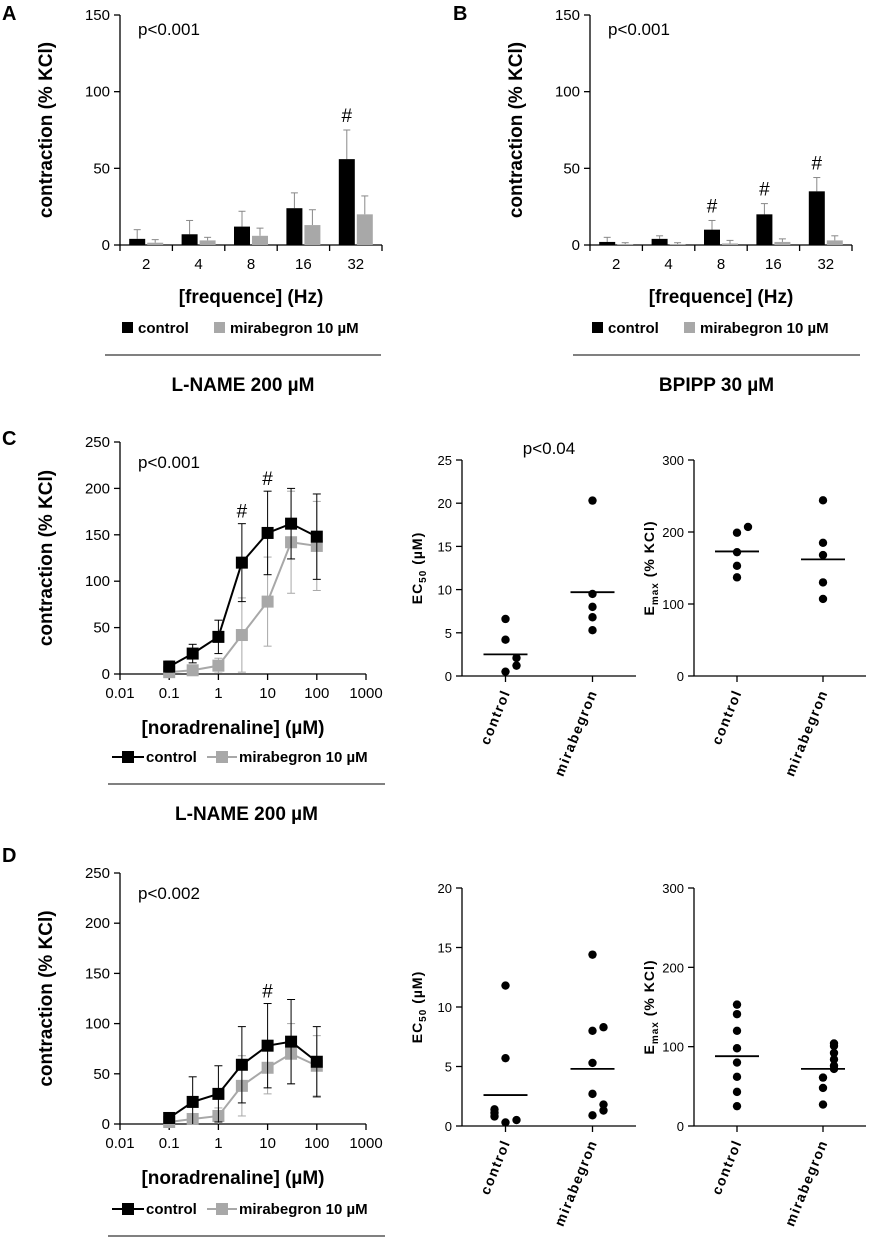 Image resolution: width=879 pixels, height=1254 pixels. Describe the element at coordinates (97, 15) in the screenshot. I see `y-tick-label-A: 150` at that location.